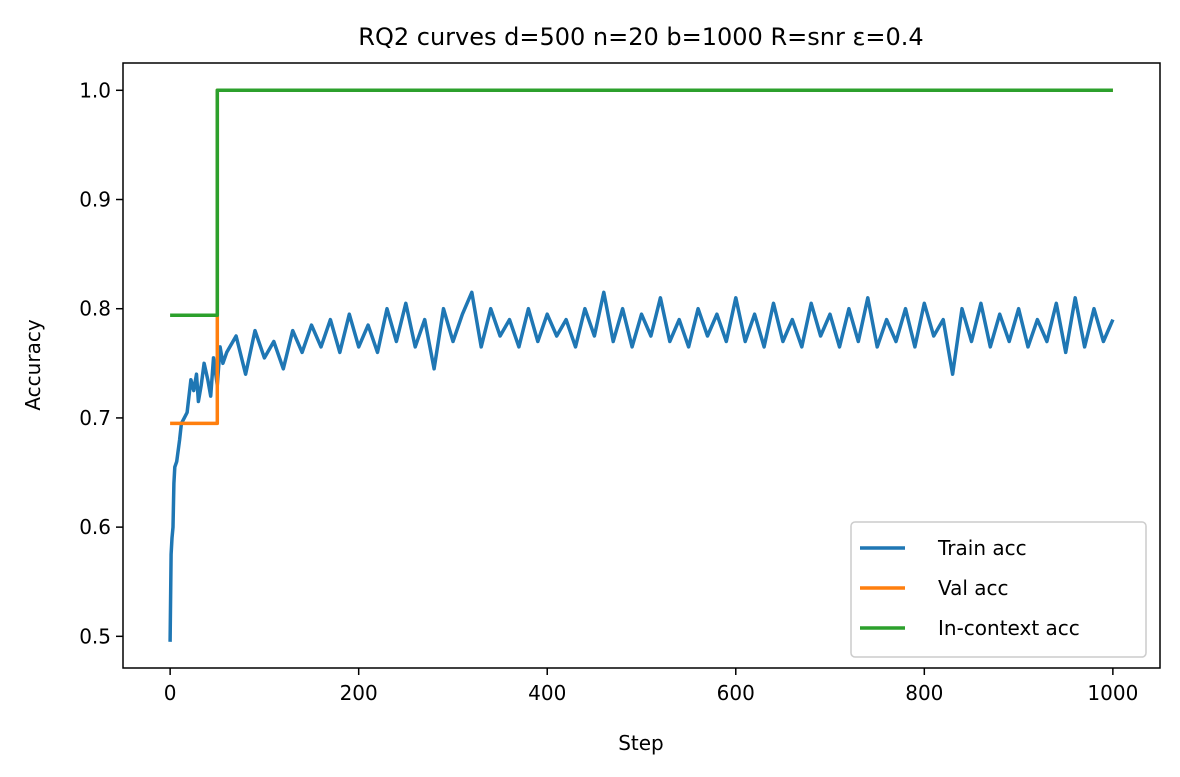 This screenshot has height=777, width=1180. Describe the element at coordinates (170, 693) in the screenshot. I see `x-tick-label: 0` at that location.